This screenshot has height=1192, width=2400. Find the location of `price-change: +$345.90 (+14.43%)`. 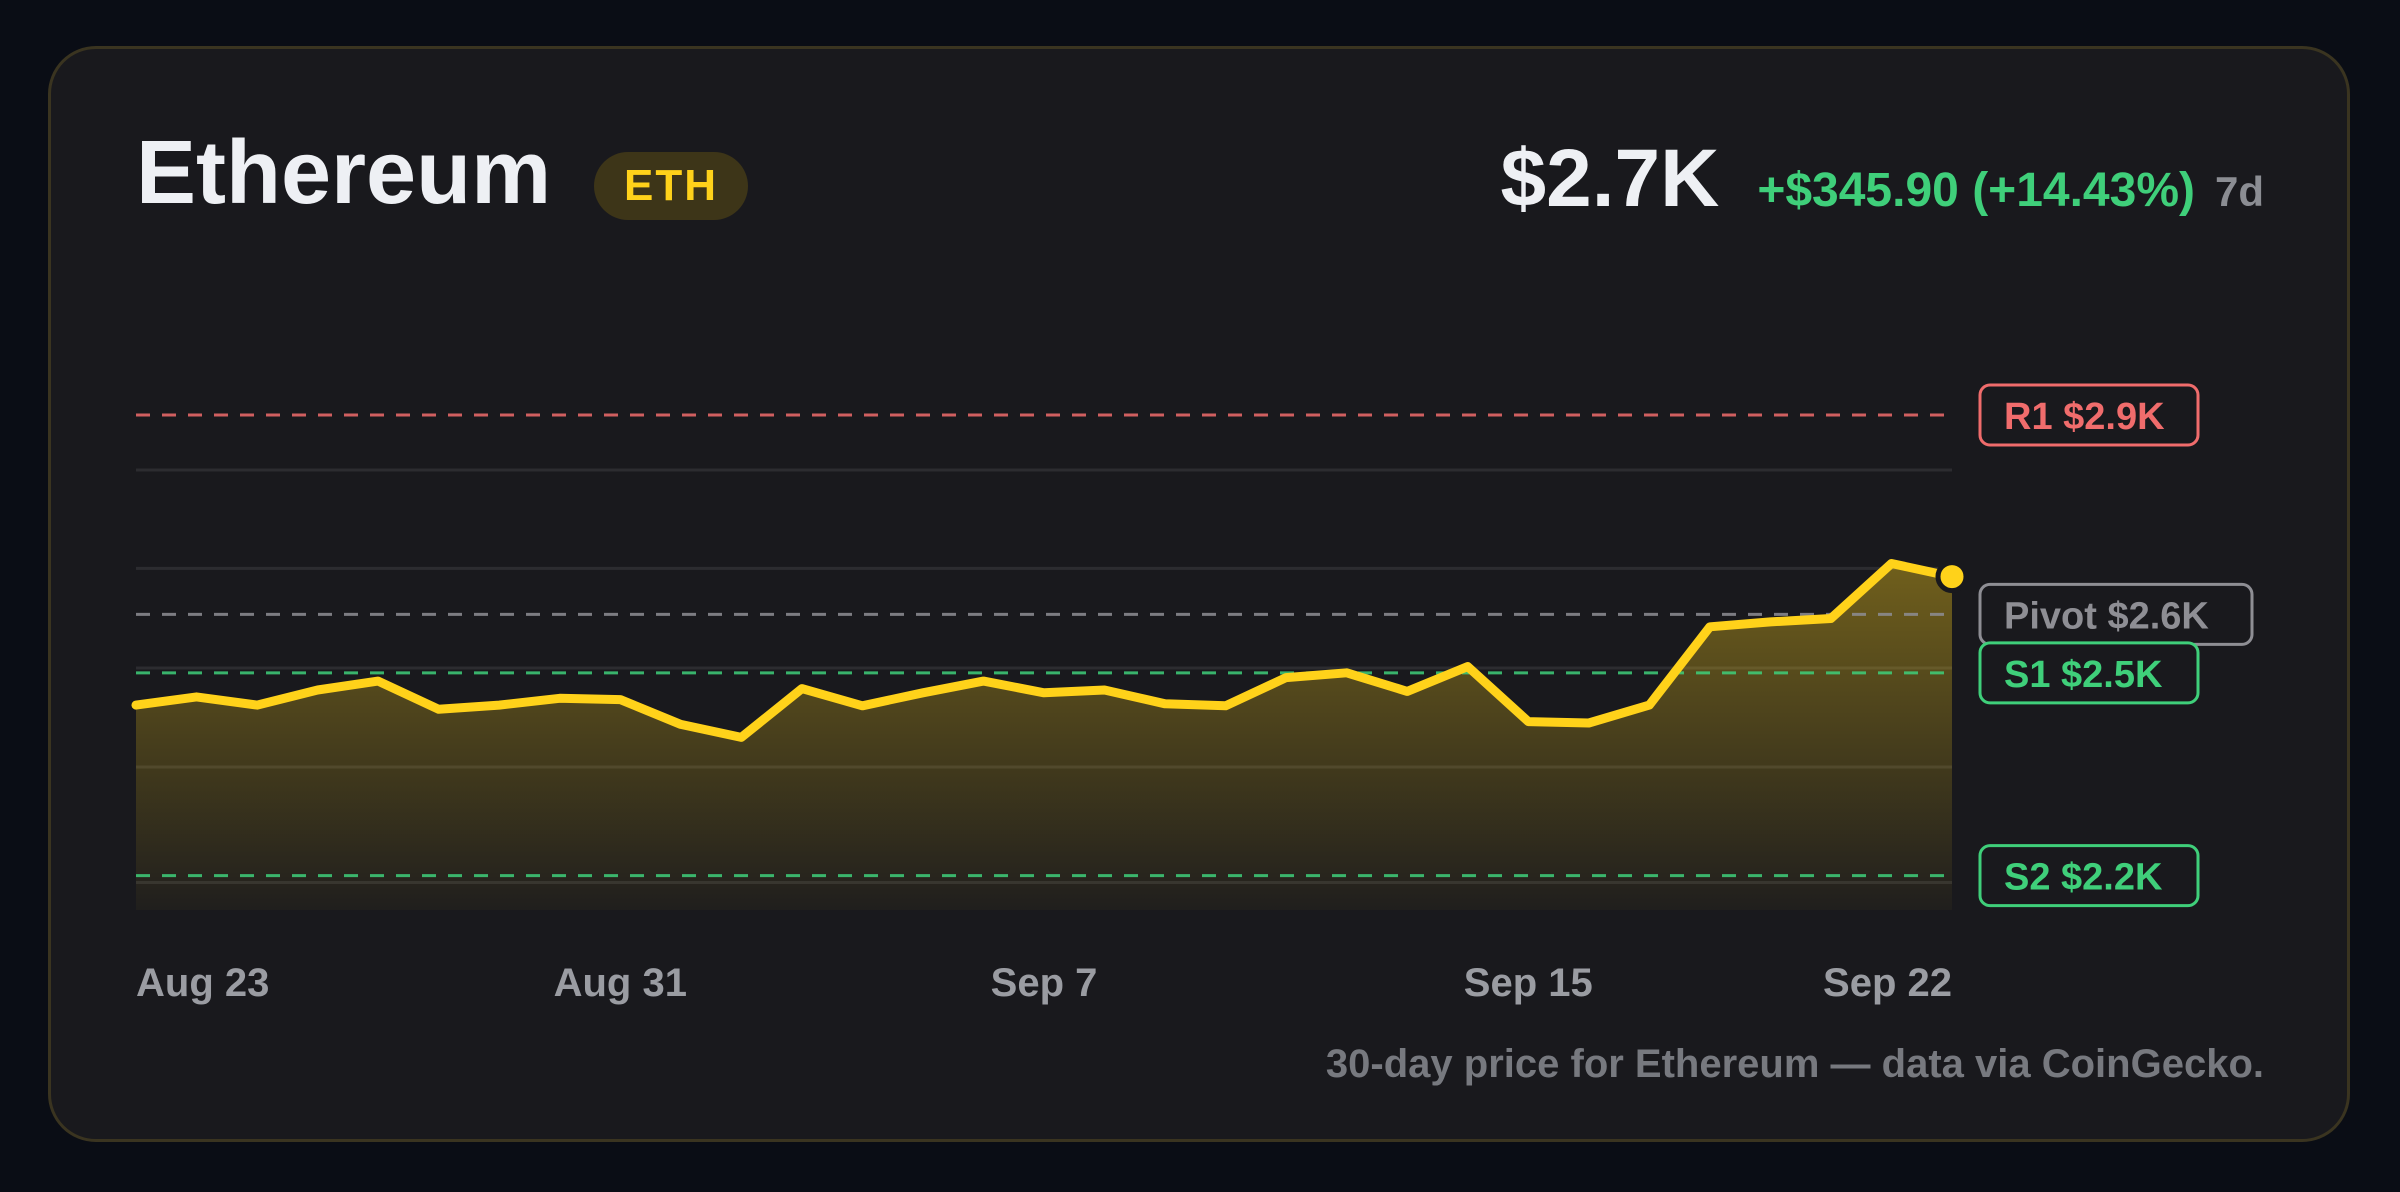

price-change: +$345.90 (+14.43%) is located at coordinates (1976, 190).